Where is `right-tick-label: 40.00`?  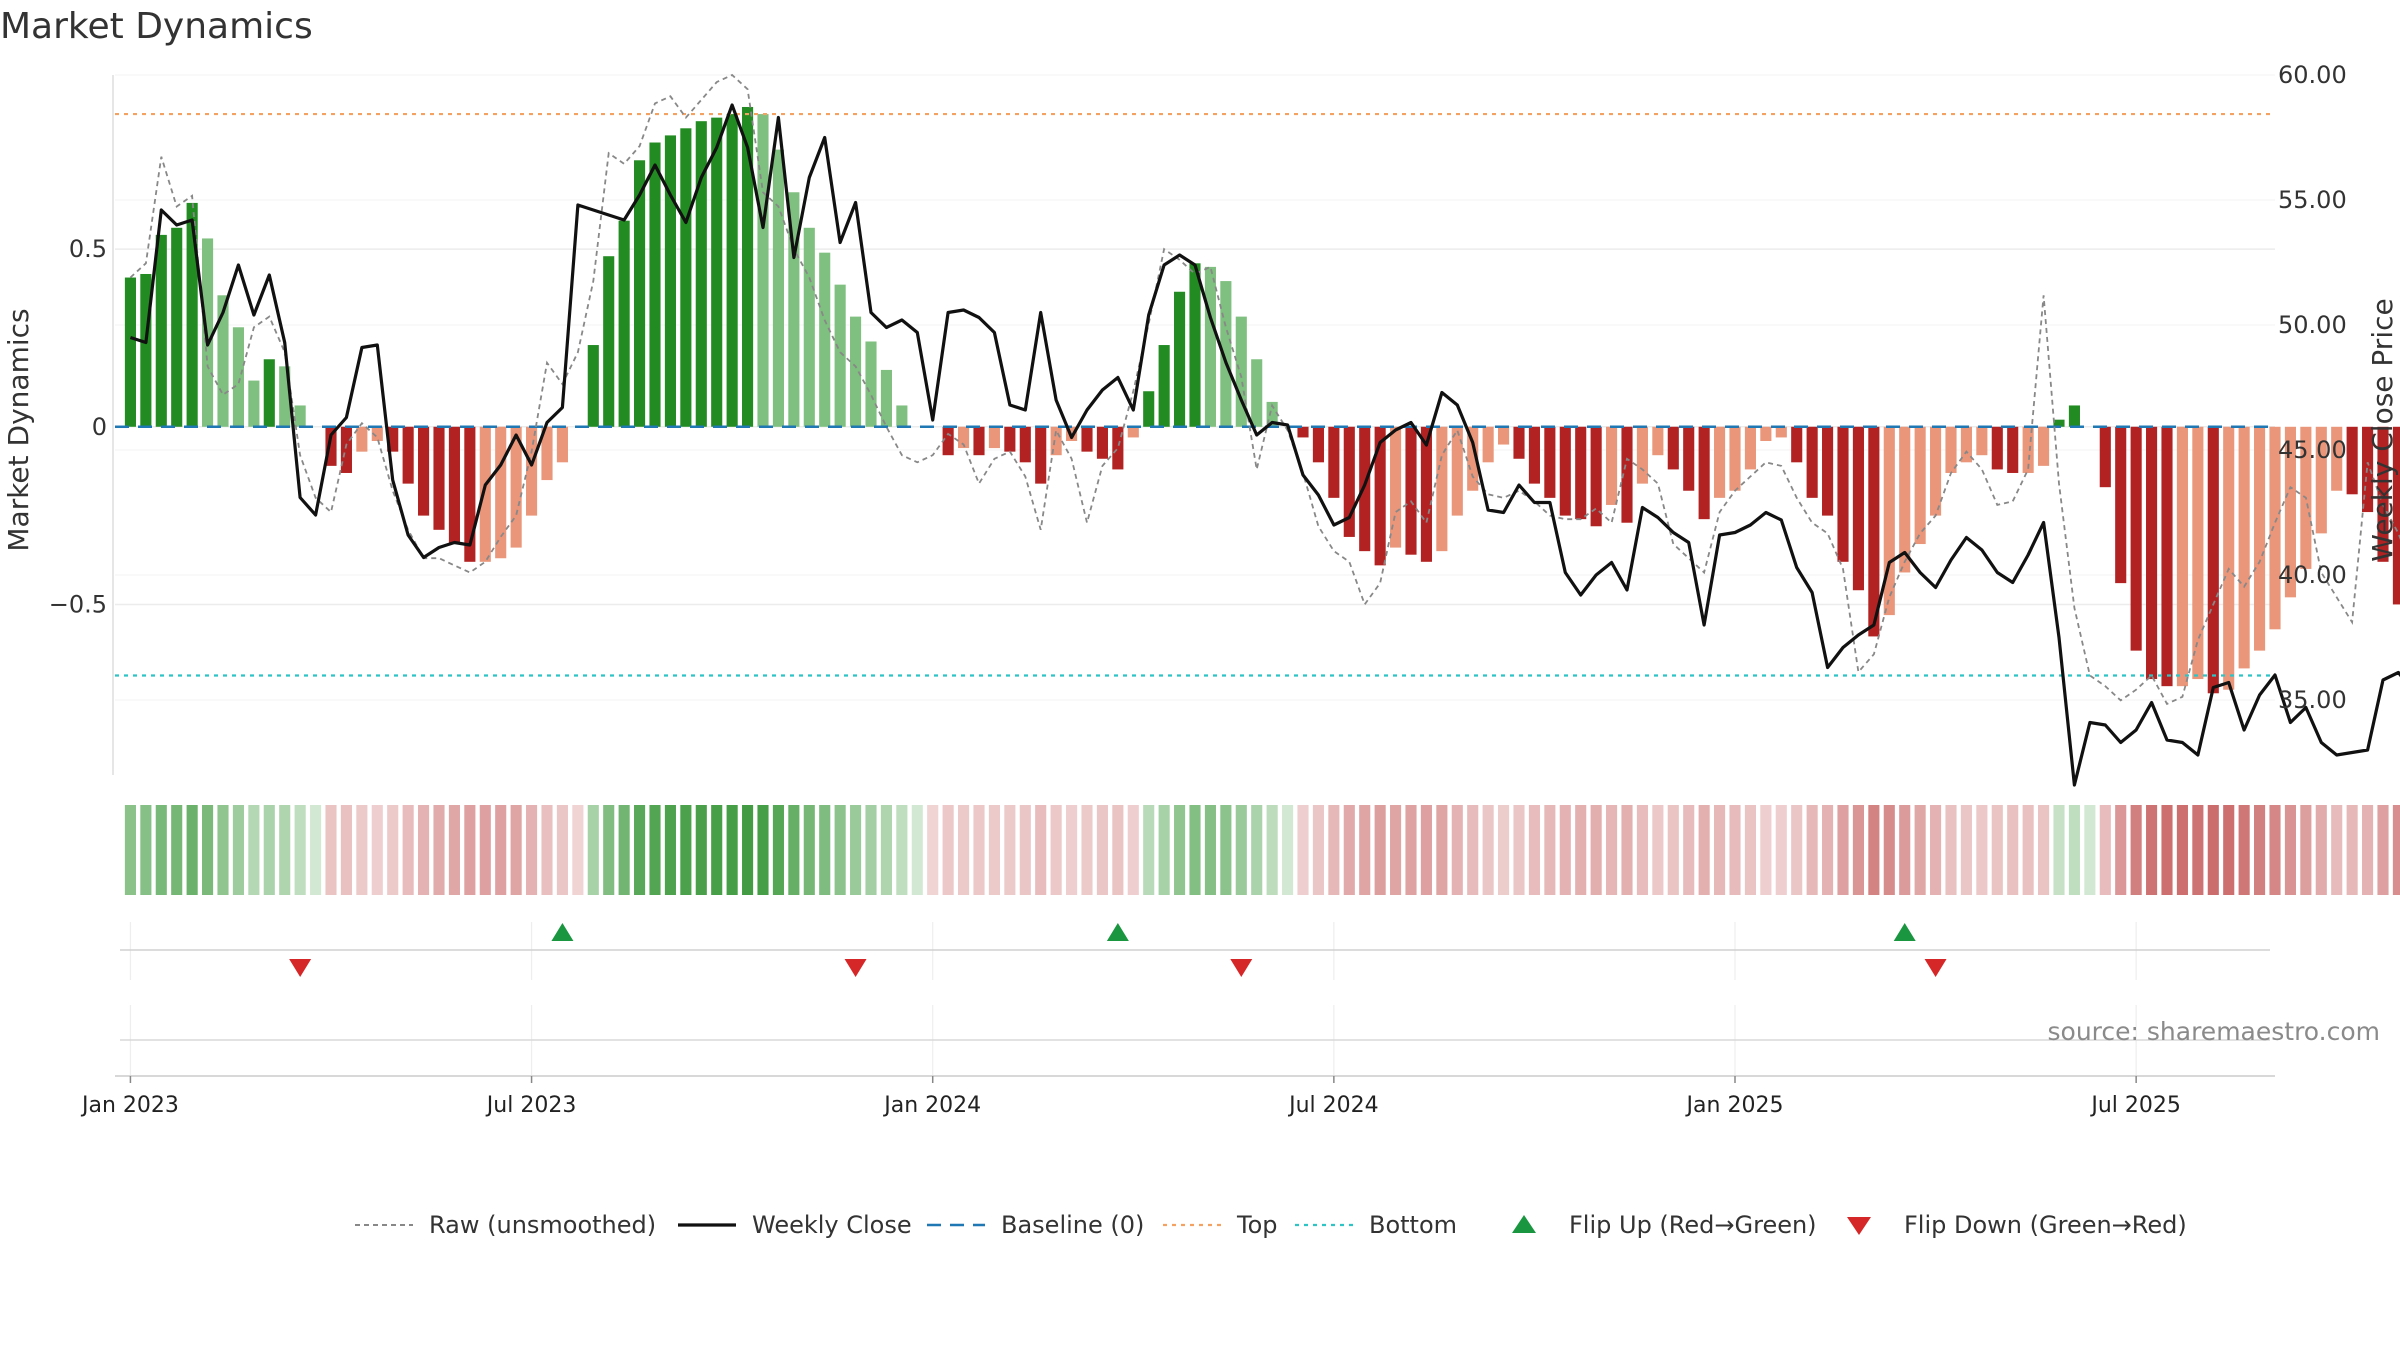 right-tick-label: 40.00 is located at coordinates (2312, 575).